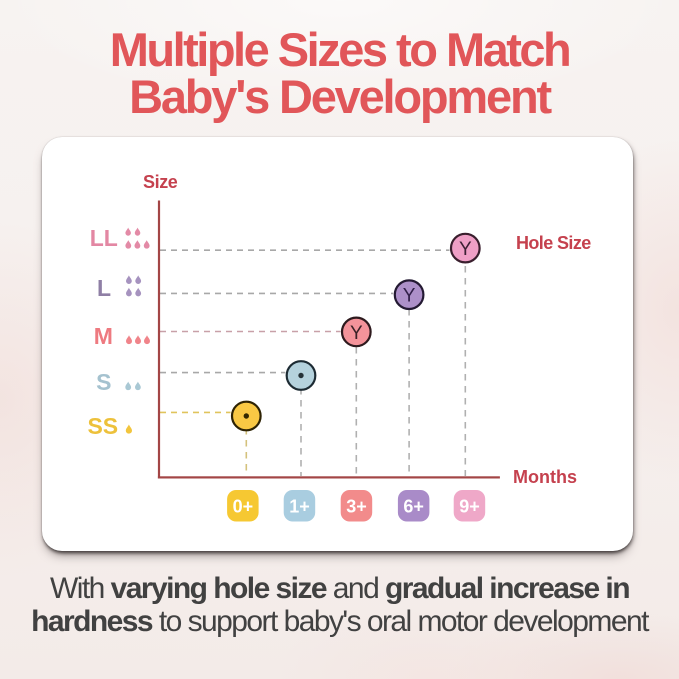 This screenshot has height=679, width=679. What do you see at coordinates (545, 477) in the screenshot?
I see `svg-text: Months` at bounding box center [545, 477].